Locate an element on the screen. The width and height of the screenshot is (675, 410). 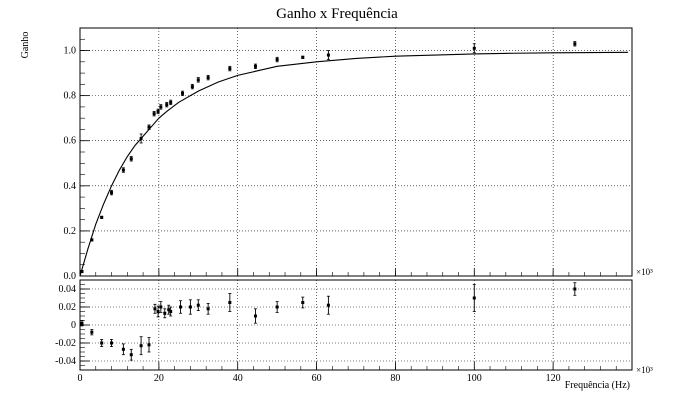
residual-ytick-label-1: -0.02 is located at coordinates (65, 343).